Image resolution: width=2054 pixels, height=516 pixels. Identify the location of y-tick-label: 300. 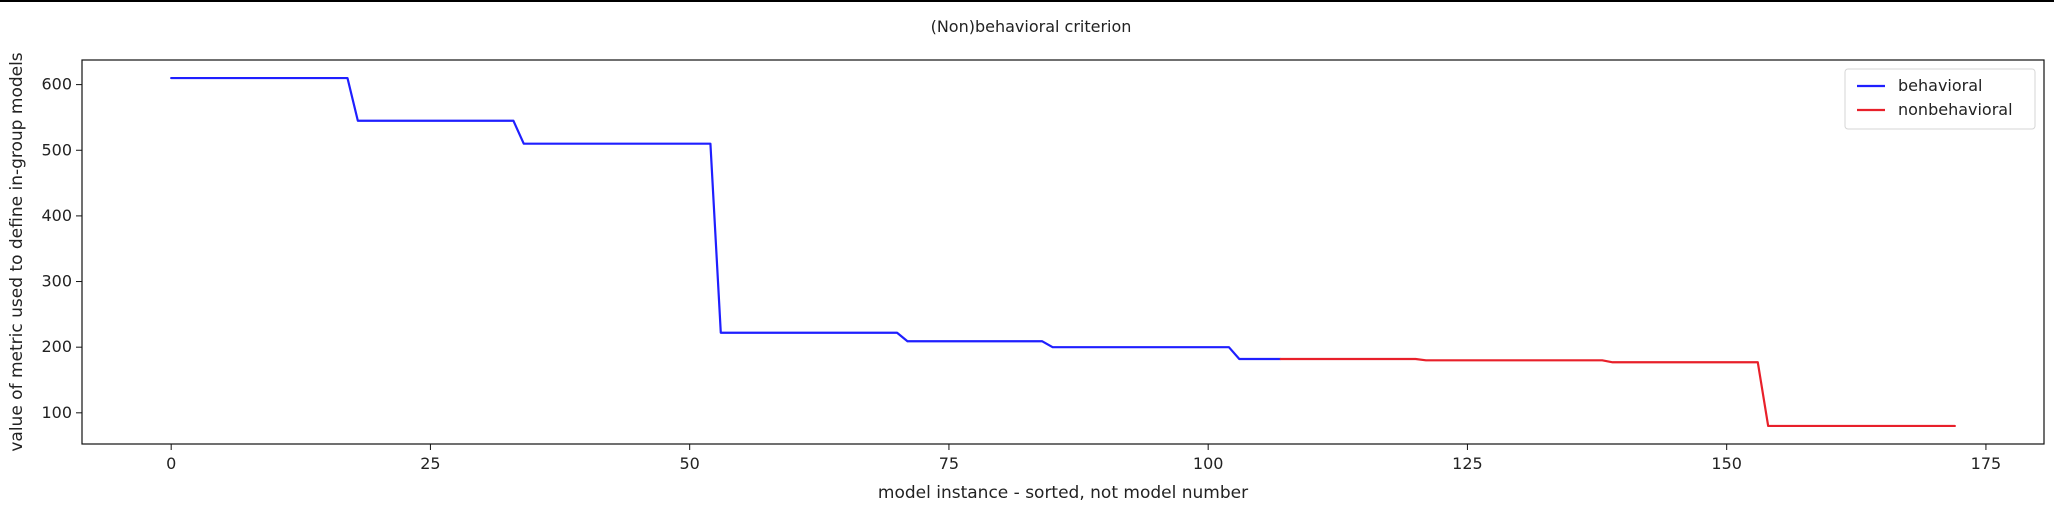
(56, 281).